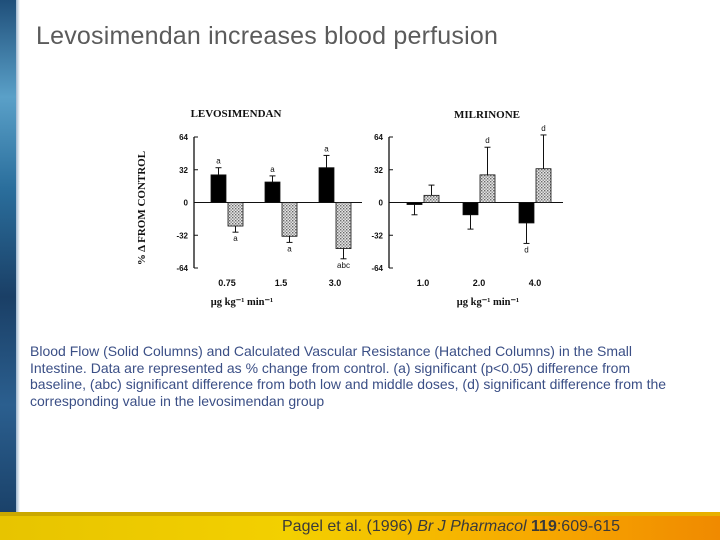  Describe the element at coordinates (343, 265) in the screenshot. I see `significance-annotation: abc` at that location.